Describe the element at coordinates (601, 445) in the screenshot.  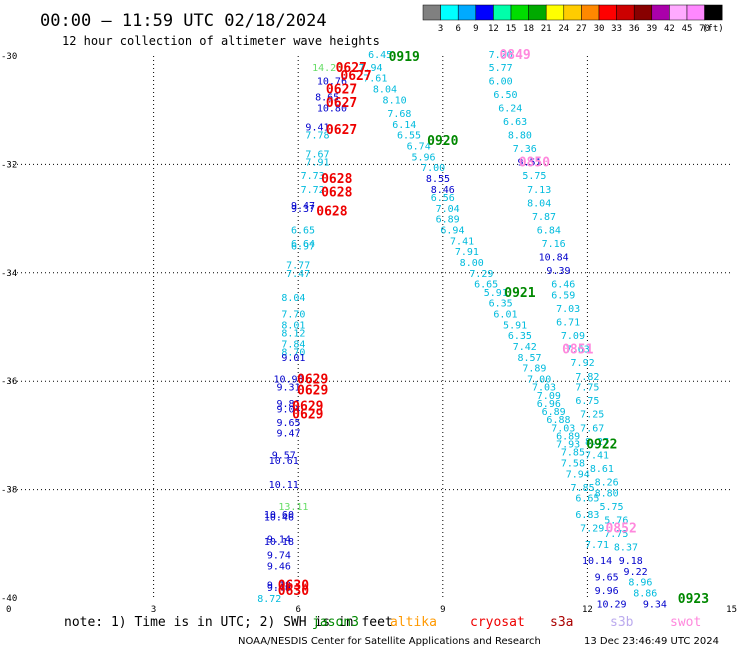
I see `pass-time-label: 0922` at that location.